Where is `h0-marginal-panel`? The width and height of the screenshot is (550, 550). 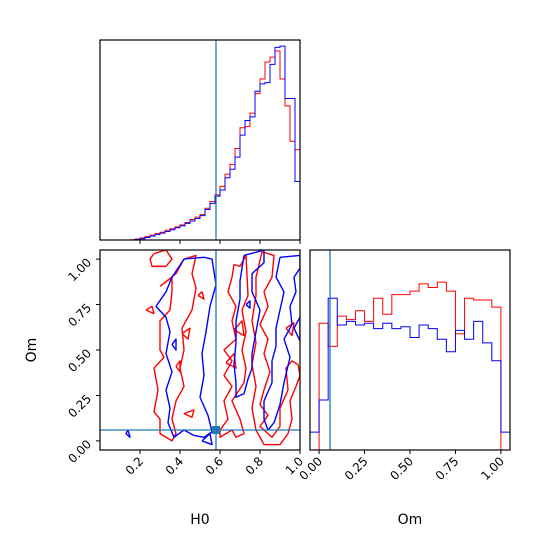 h0-marginal-panel is located at coordinates (200, 141).